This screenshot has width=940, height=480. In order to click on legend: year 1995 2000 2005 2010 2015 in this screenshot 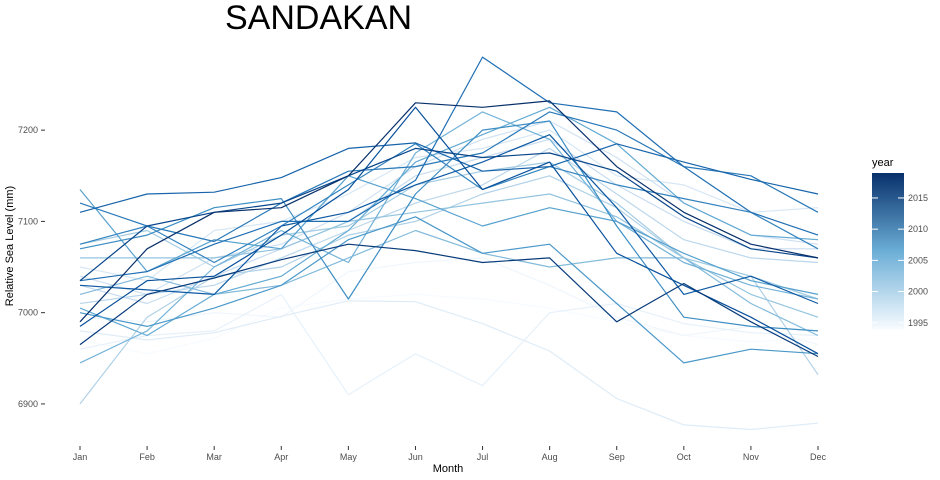, I will do `click(900, 243)`.